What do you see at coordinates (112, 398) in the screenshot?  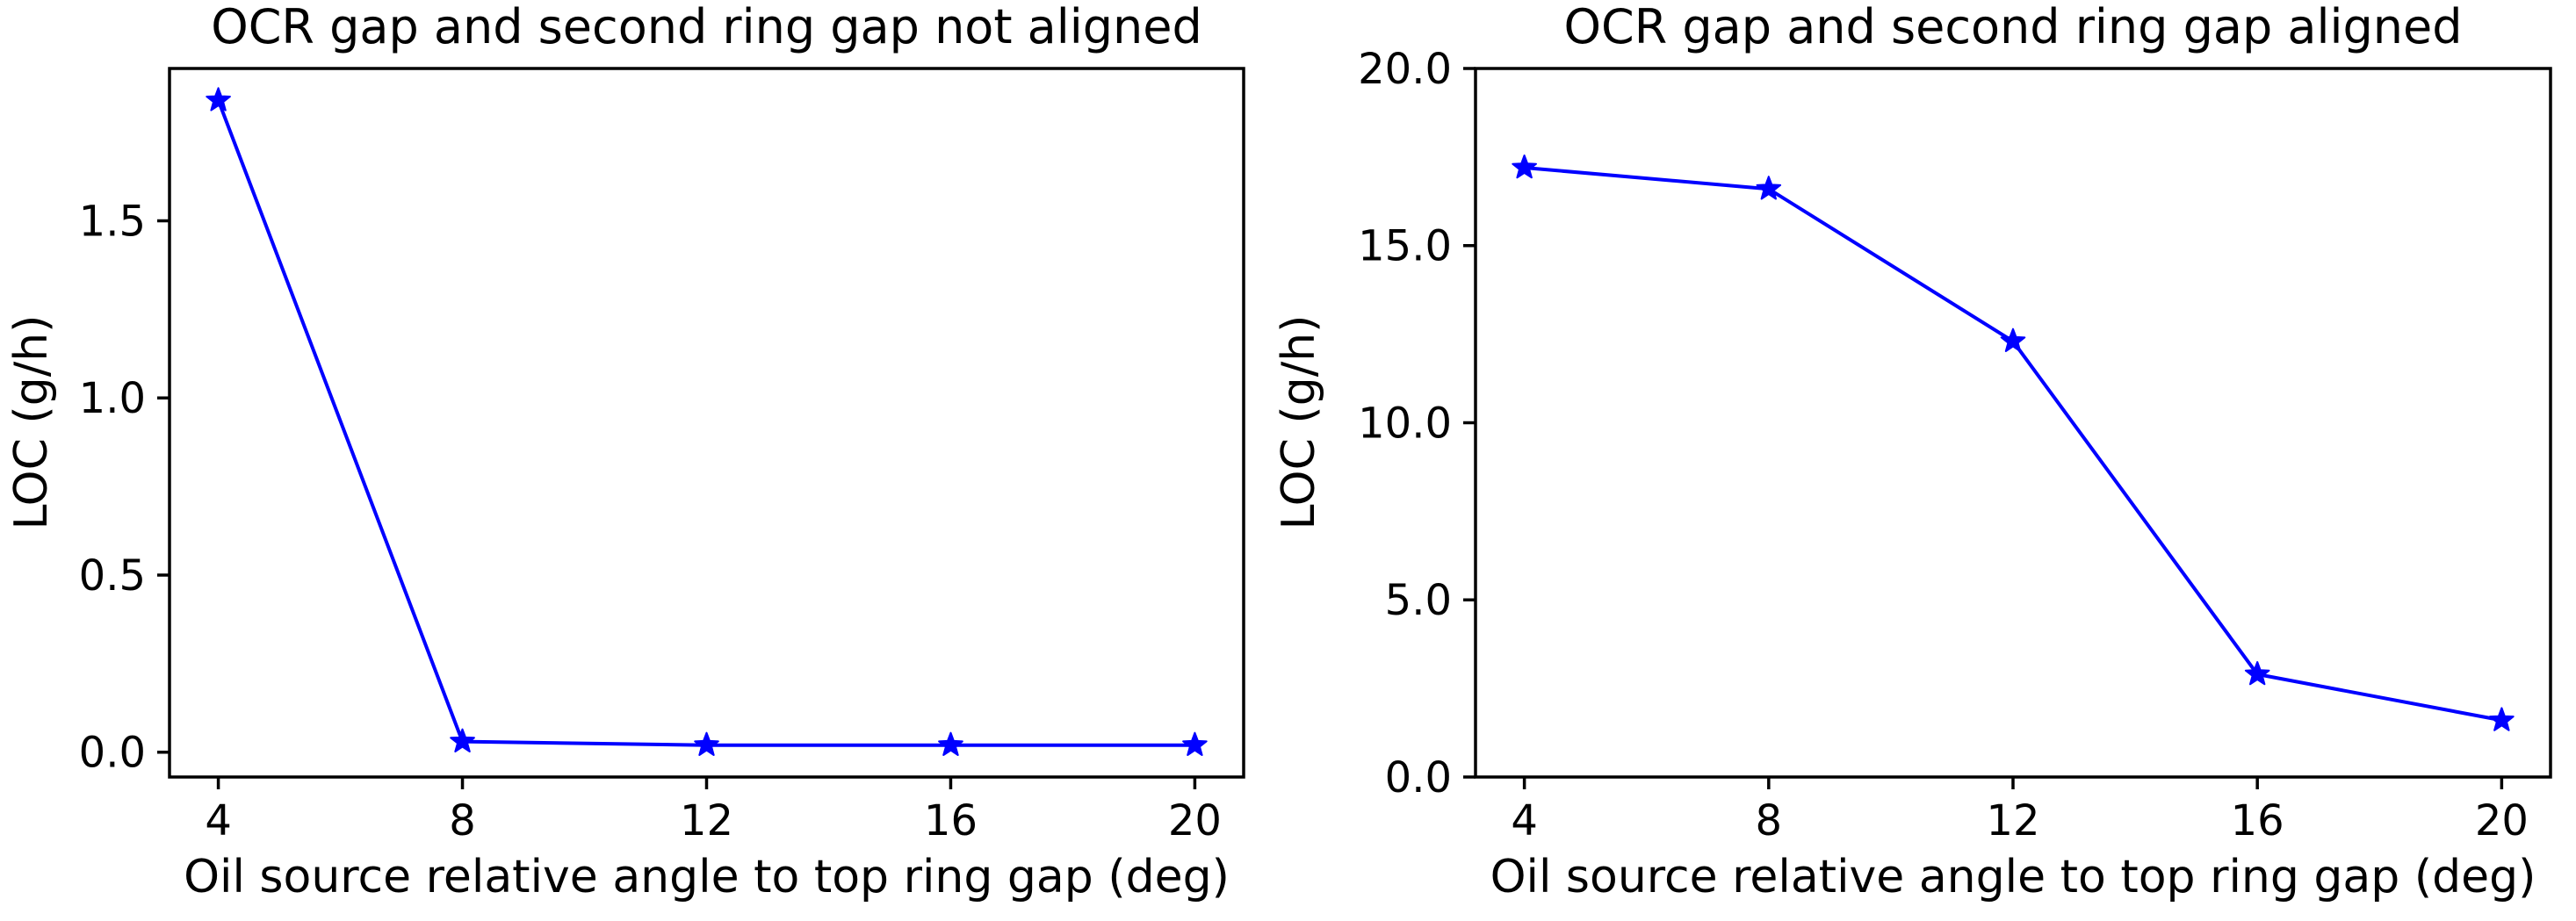 I see `y-tick-label: 1.0` at bounding box center [112, 398].